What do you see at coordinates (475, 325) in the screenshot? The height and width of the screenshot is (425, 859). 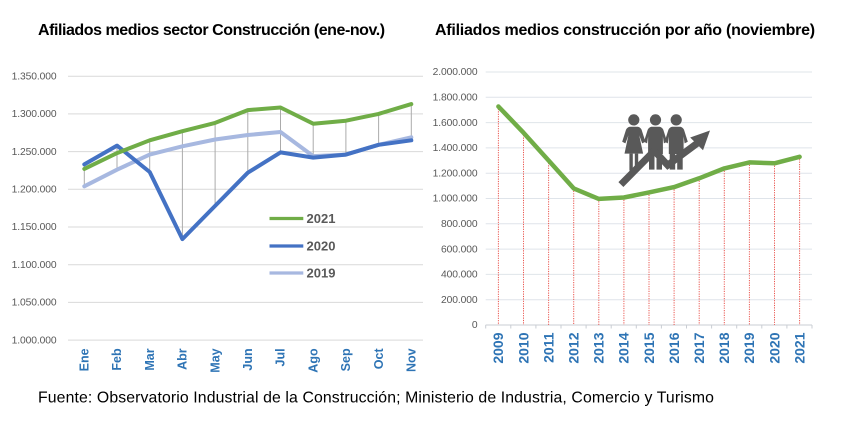 I see `svg-text: 0` at bounding box center [475, 325].